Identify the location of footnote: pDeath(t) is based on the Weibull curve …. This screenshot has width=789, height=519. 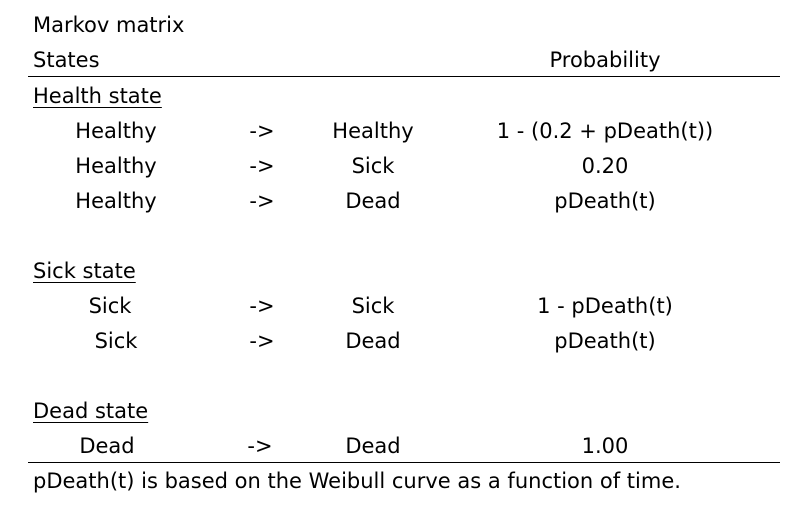
(357, 481).